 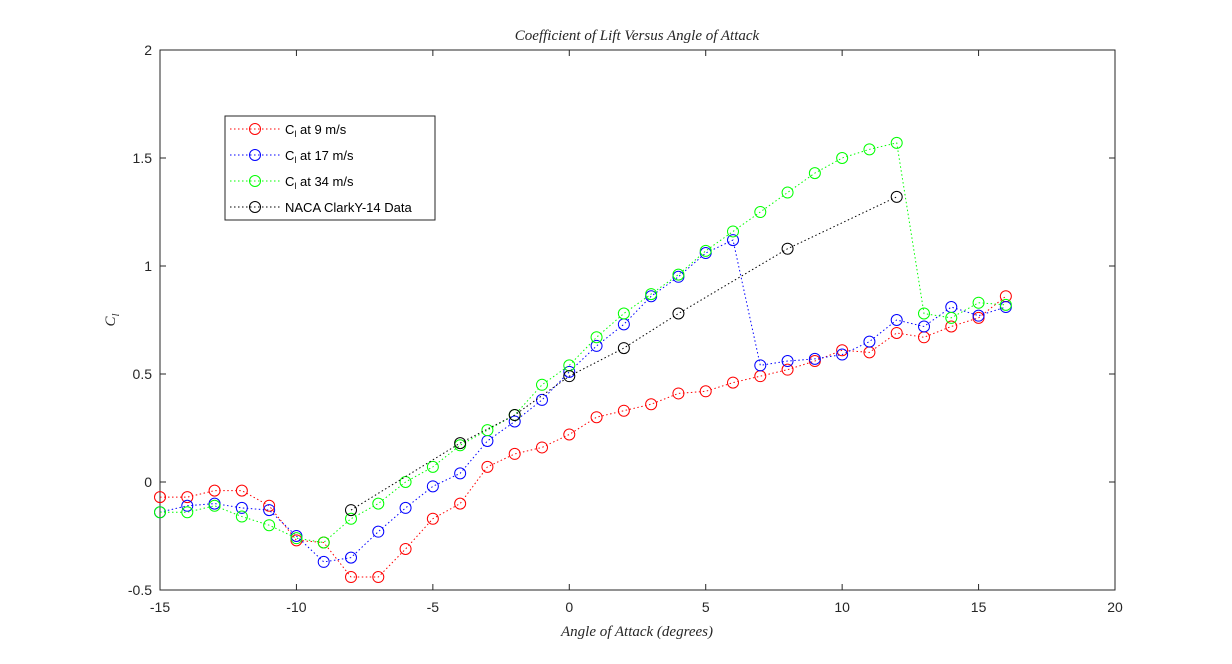 I want to click on y-axis-label-main: C, so click(x=111, y=321).